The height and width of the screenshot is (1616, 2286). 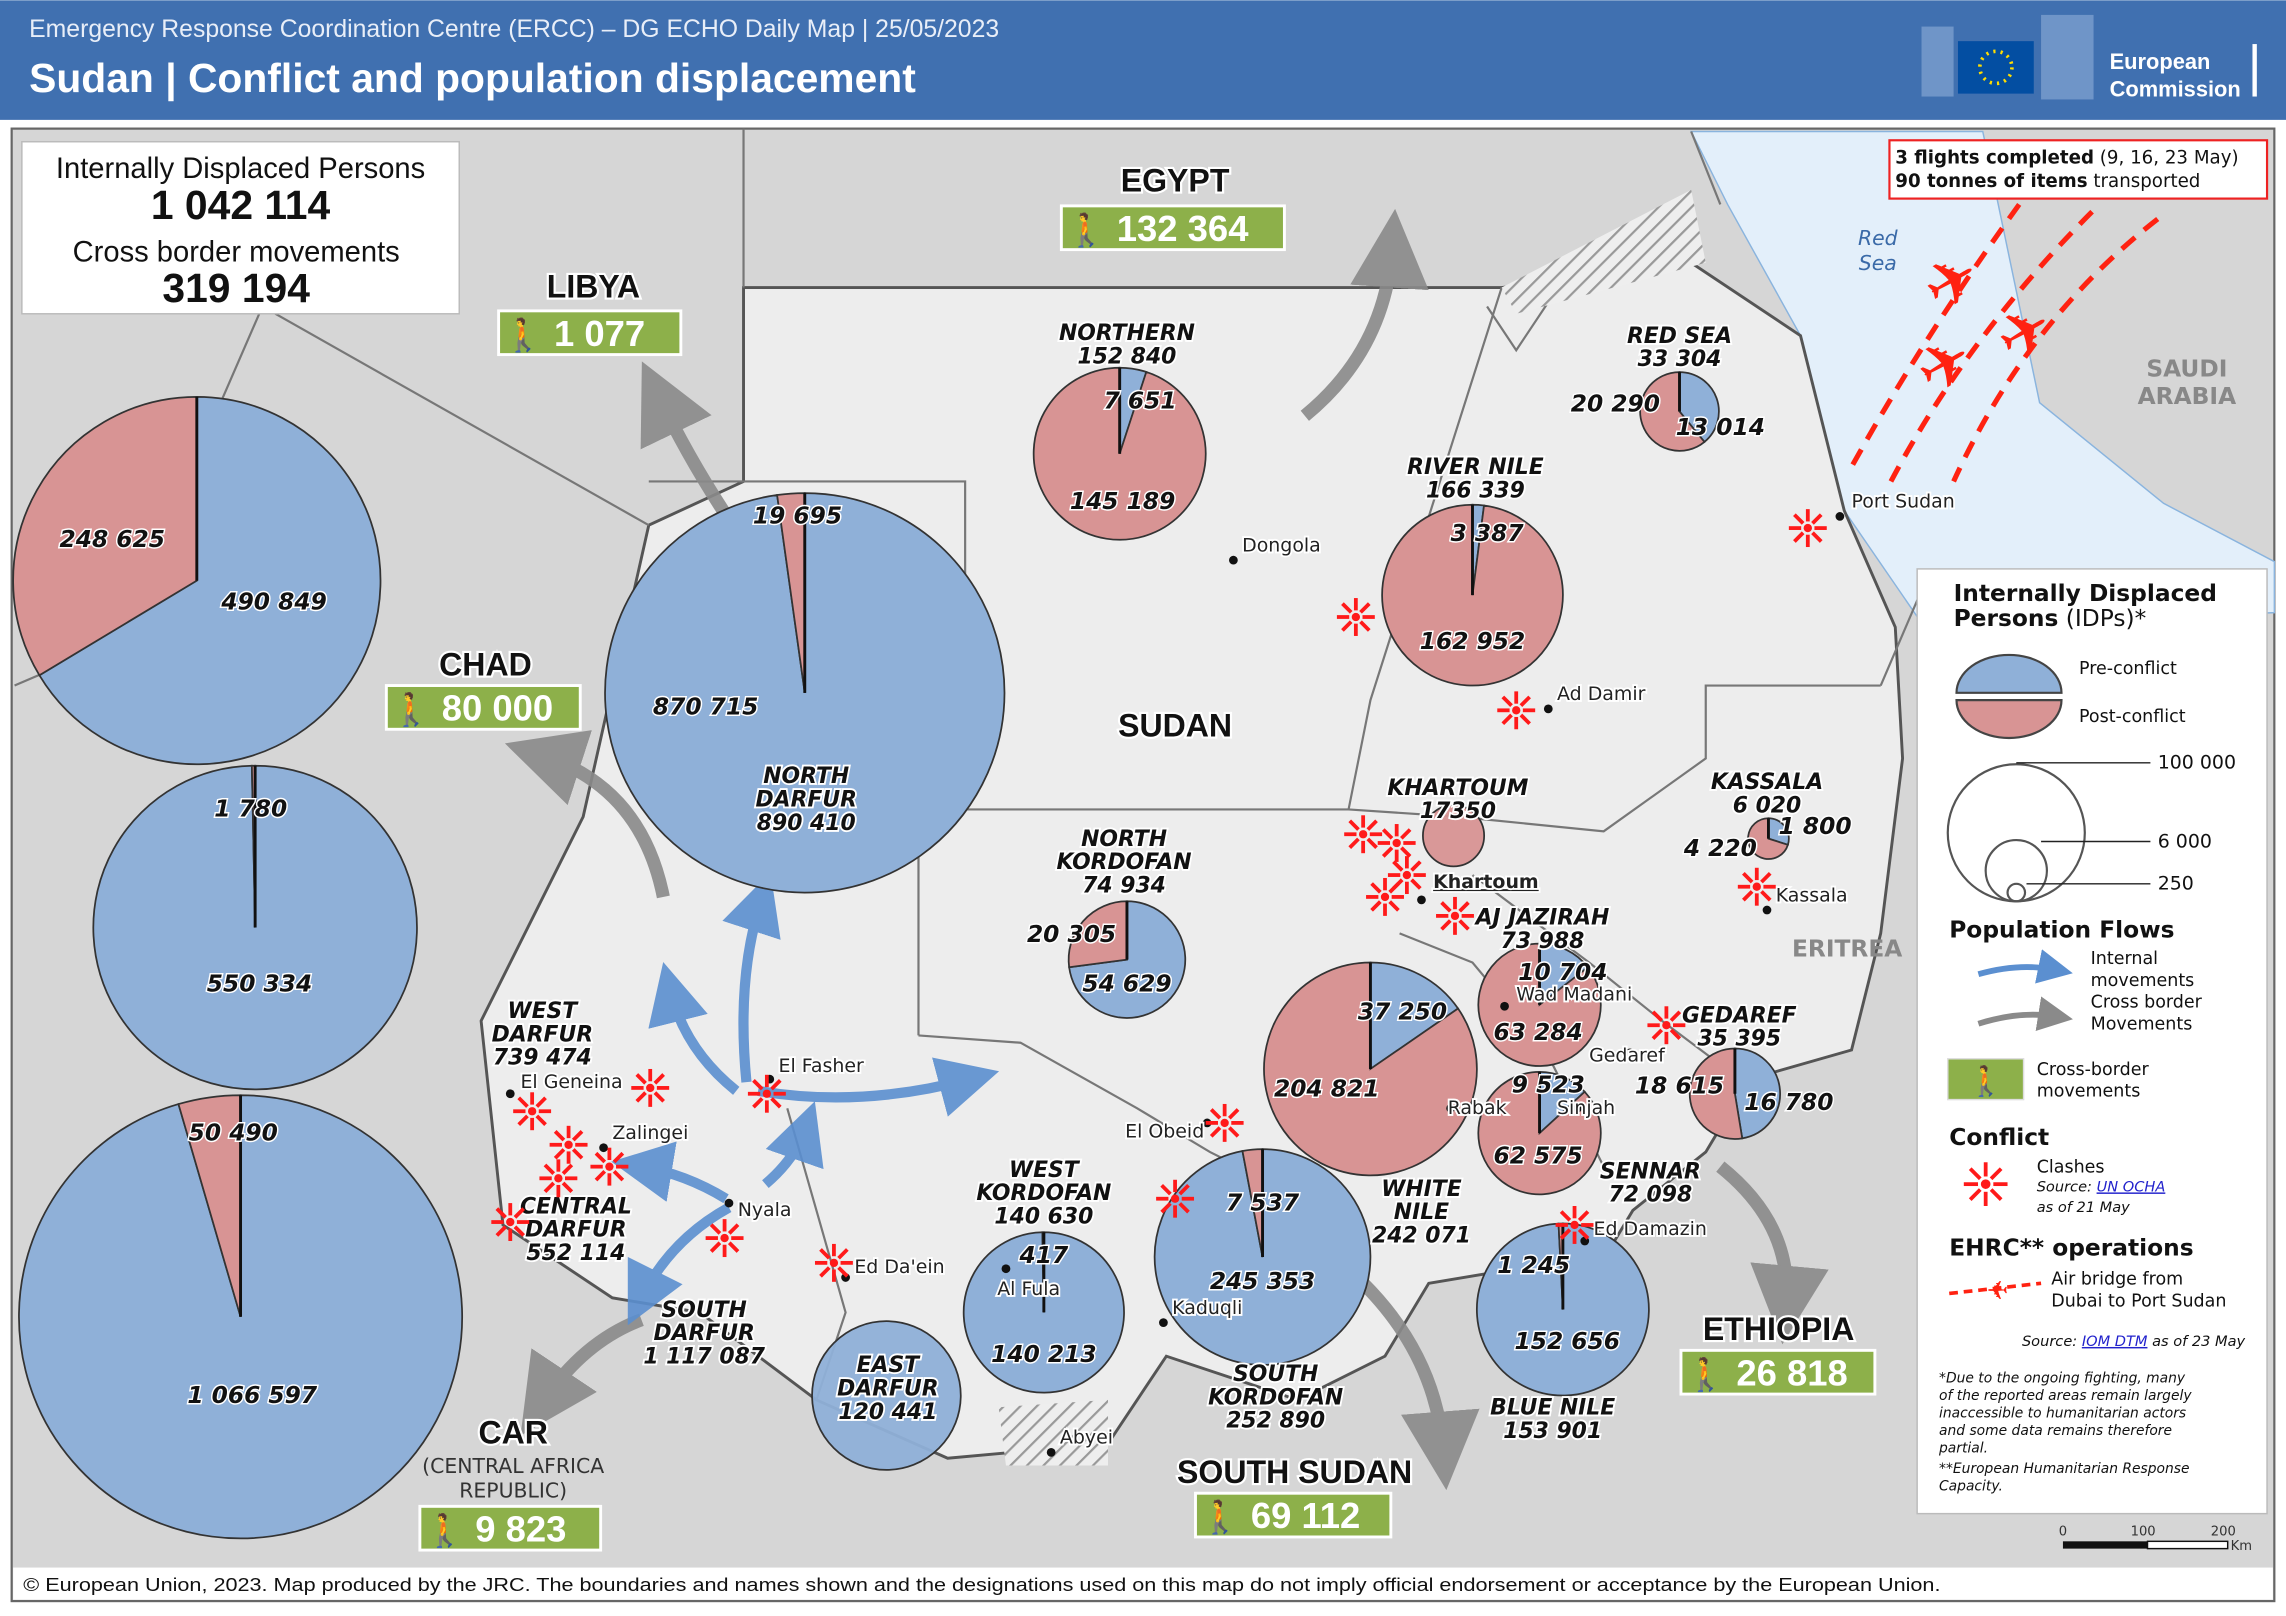 I want to click on post-conflict-value: 18 615, so click(x=1679, y=1086).